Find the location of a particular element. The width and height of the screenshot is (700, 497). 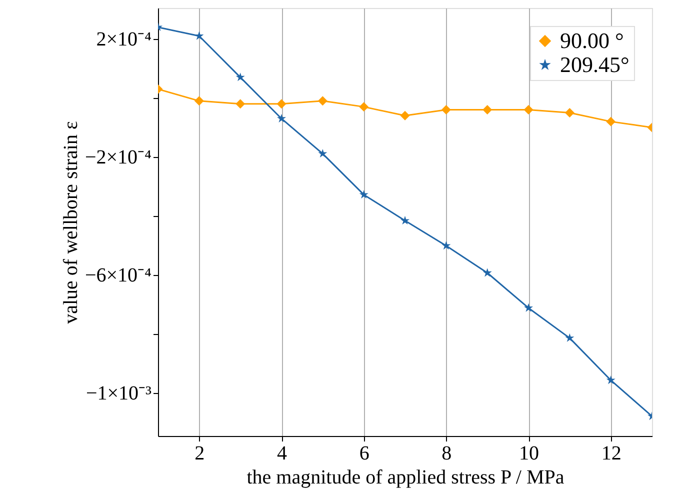

x-tick-label: 2 is located at coordinates (199, 453).